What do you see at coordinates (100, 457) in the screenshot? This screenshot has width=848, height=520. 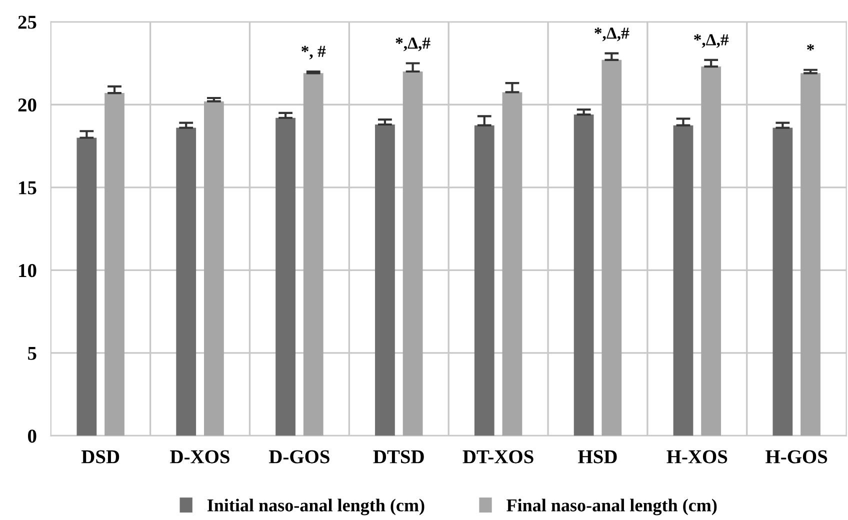 I see `x-tick-label: DSD` at bounding box center [100, 457].